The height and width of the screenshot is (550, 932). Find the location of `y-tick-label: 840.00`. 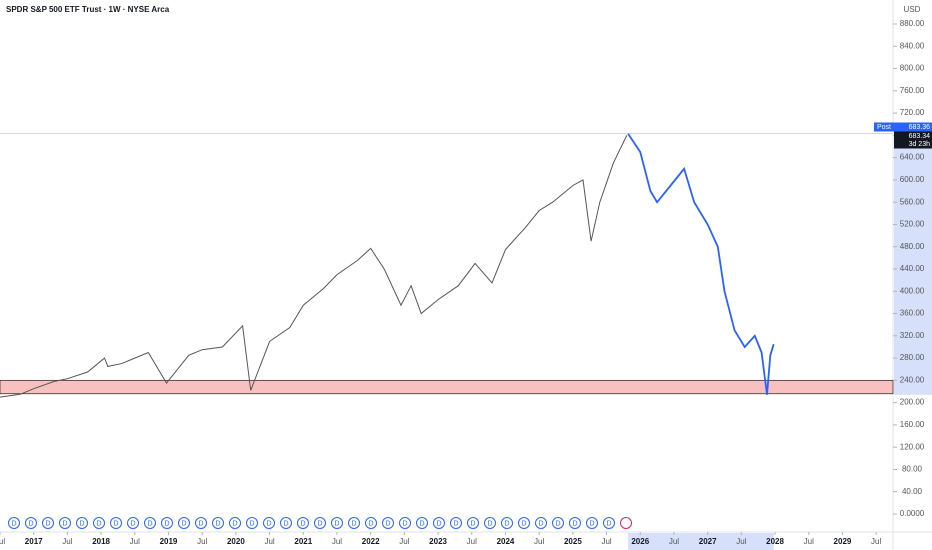

y-tick-label: 840.00 is located at coordinates (912, 45).